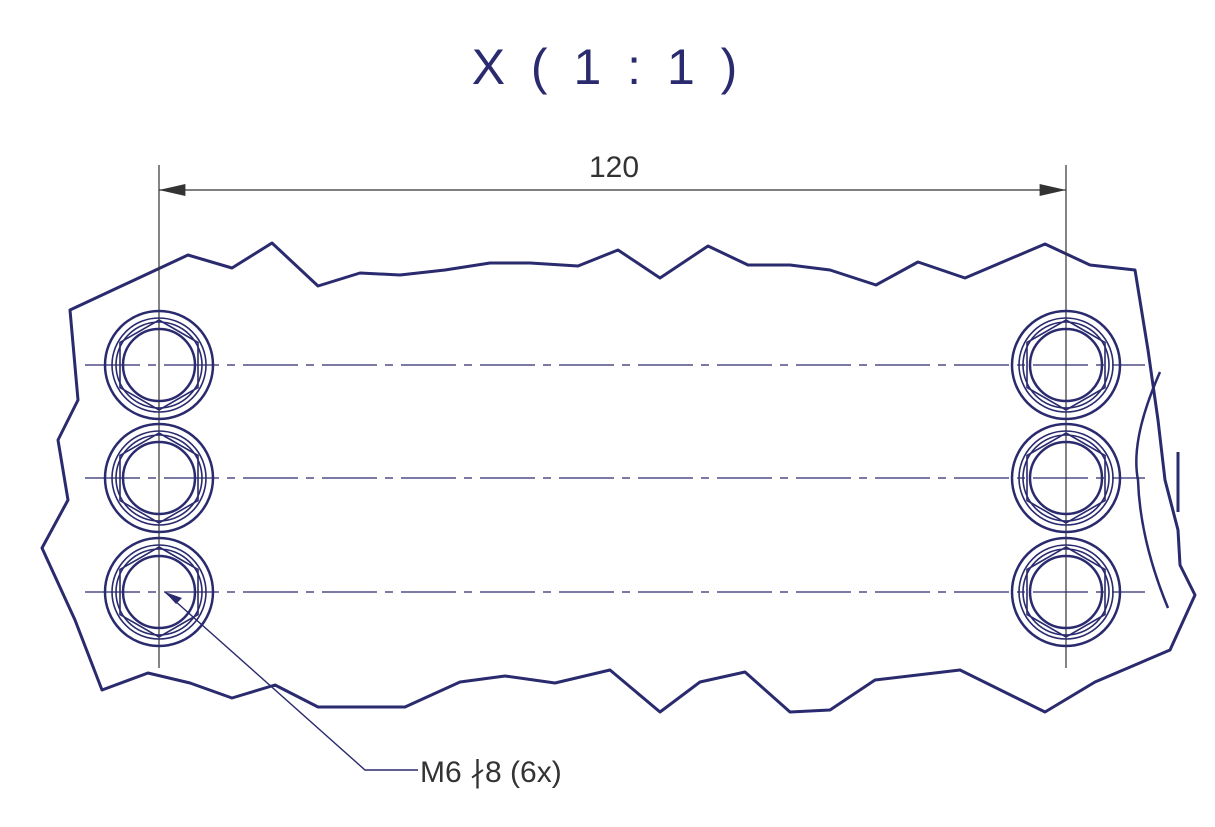  I want to click on edge-curve, so click(1152, 490).